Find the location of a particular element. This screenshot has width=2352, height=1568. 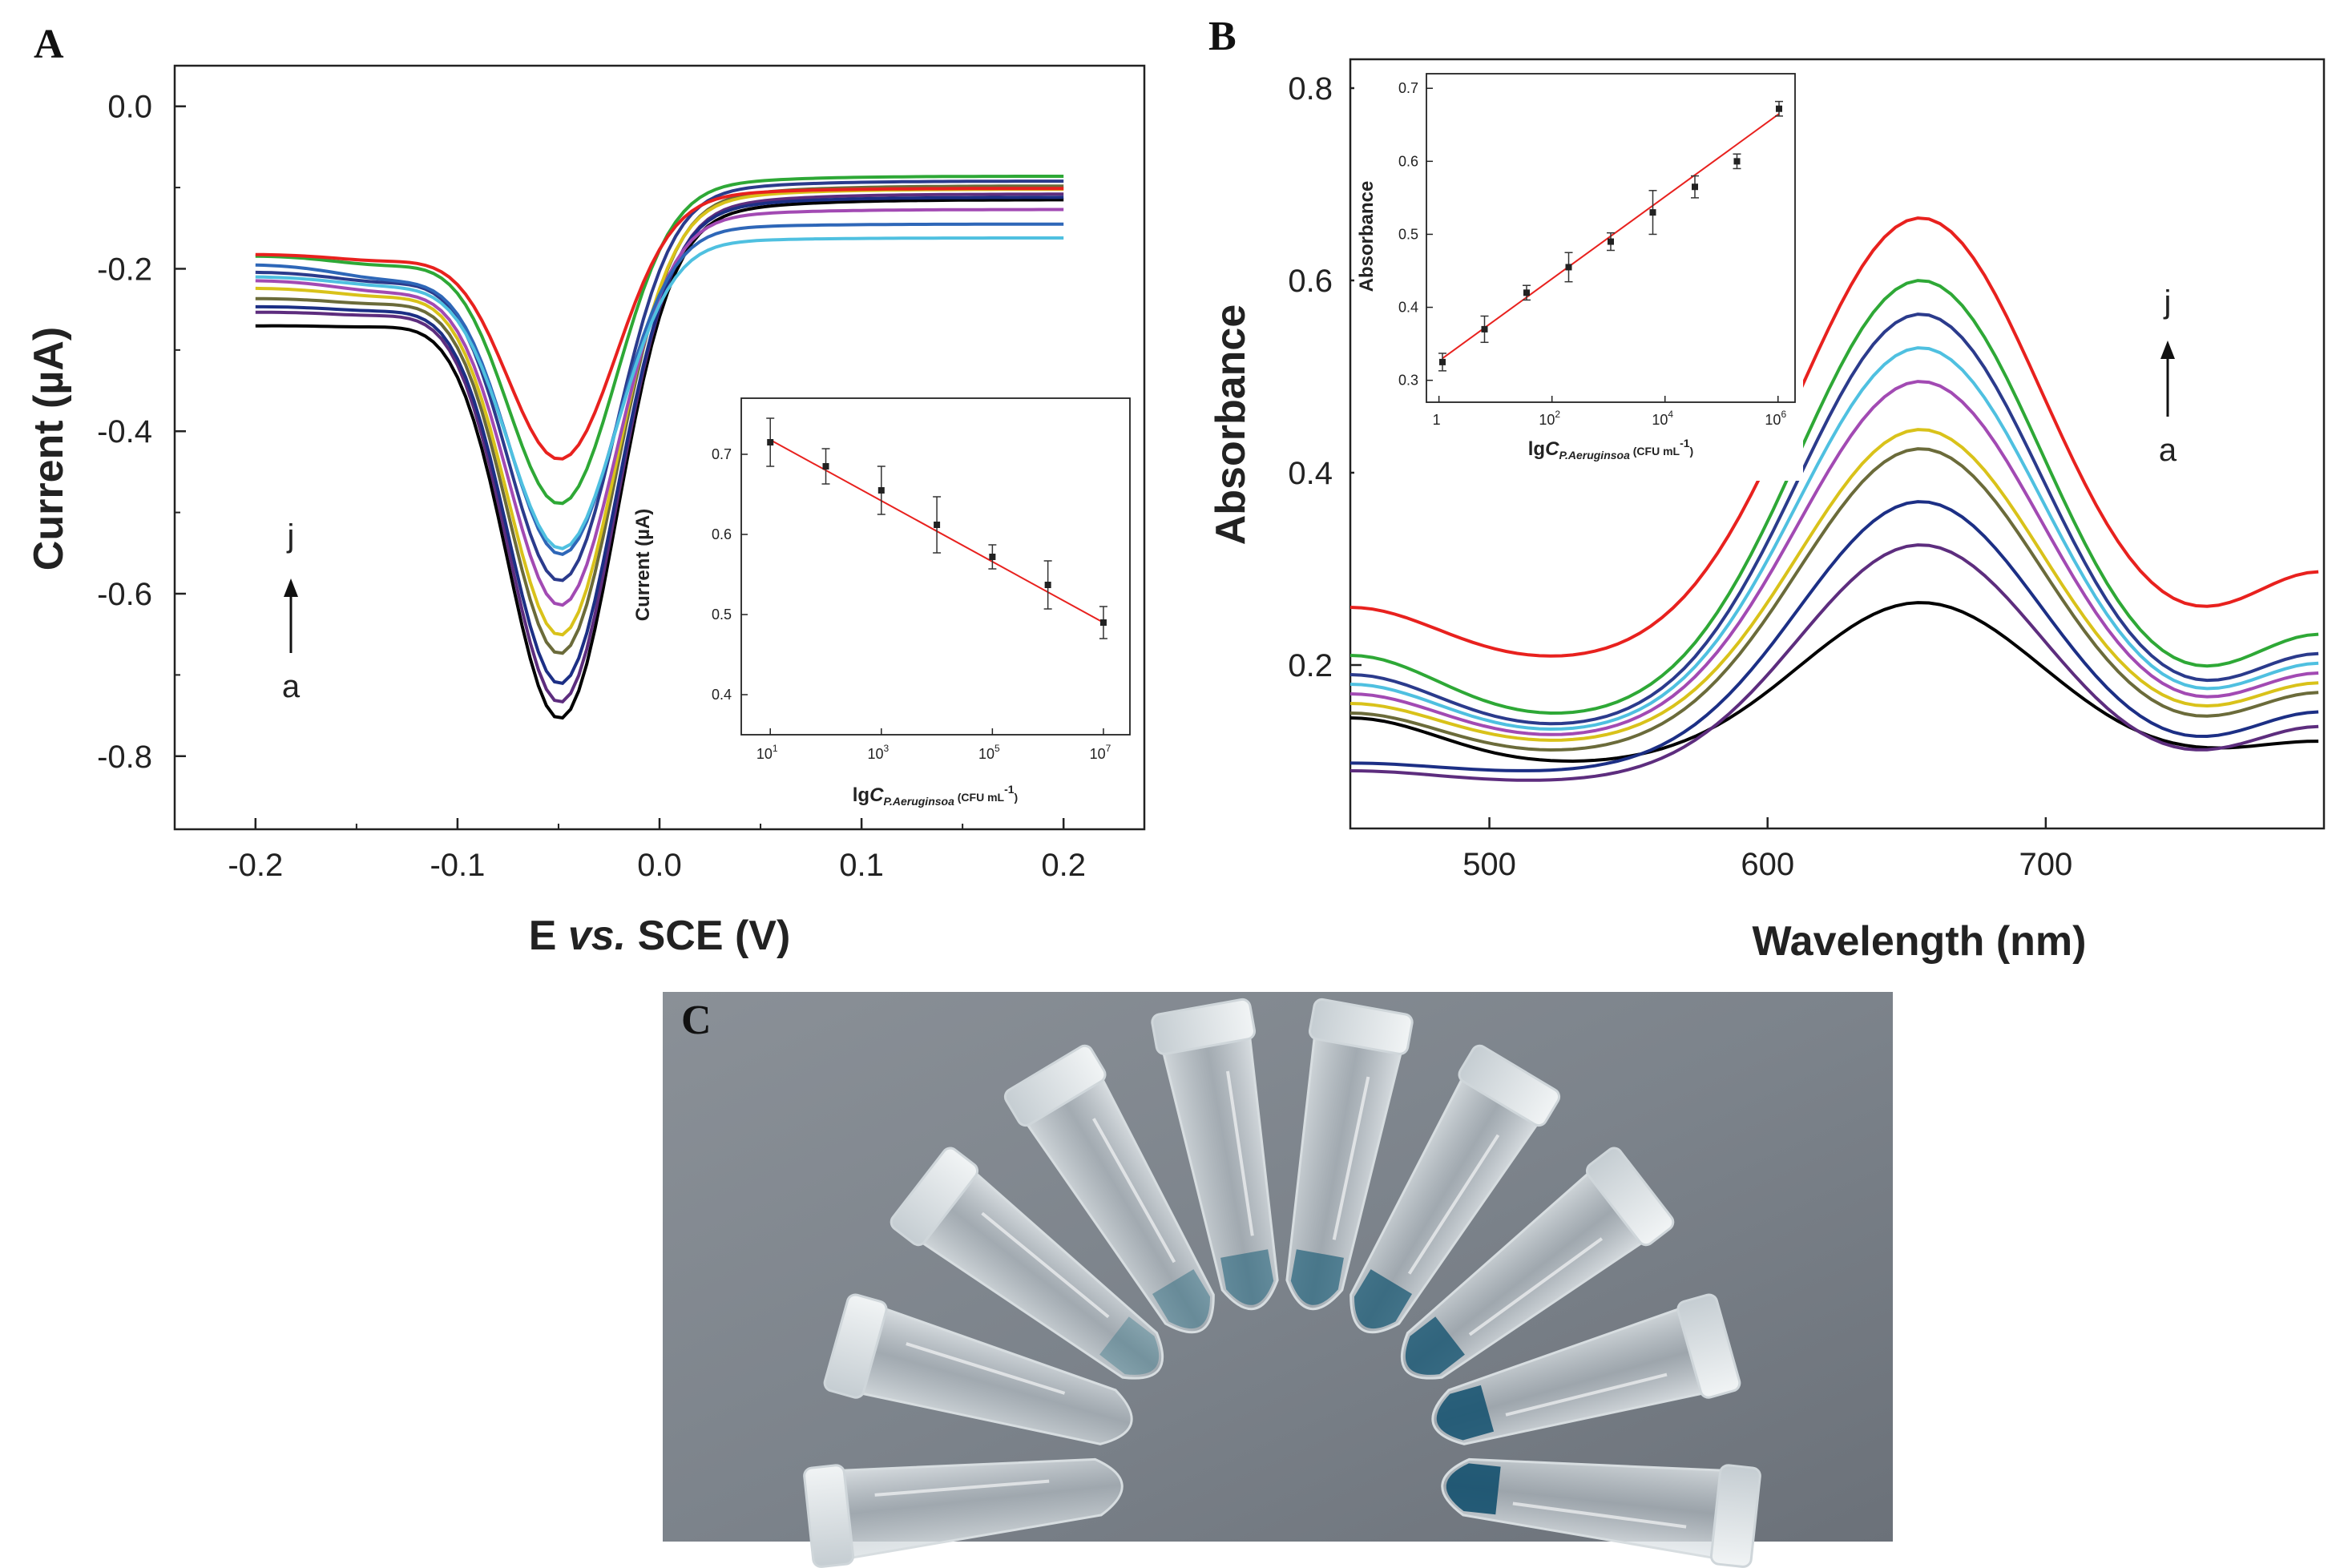

panel-b-inset-ytick-label: 0.6 is located at coordinates (1408, 161).